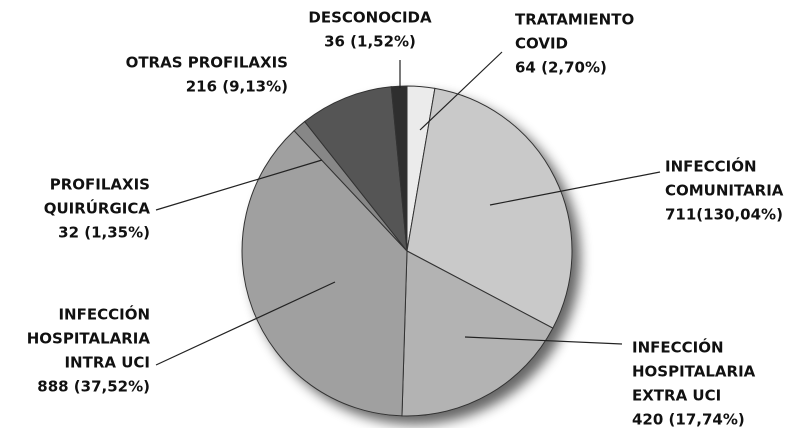 Image resolution: width=802 pixels, height=428 pixels. I want to click on value-label: 888 (37,52%), so click(93, 387).